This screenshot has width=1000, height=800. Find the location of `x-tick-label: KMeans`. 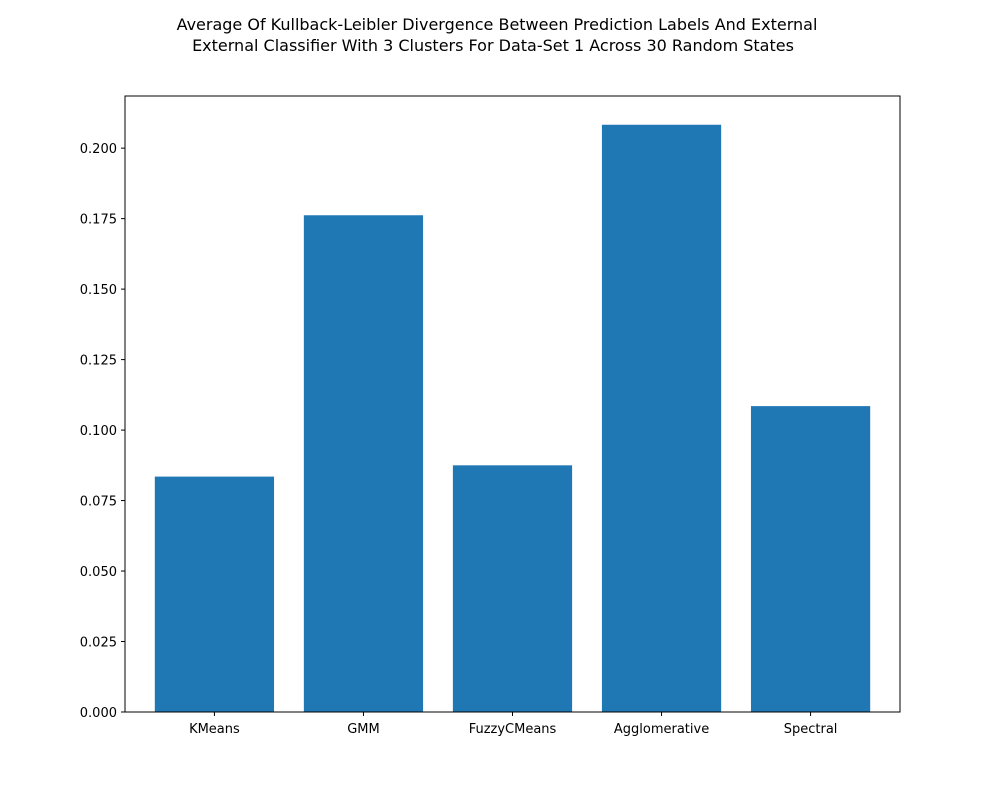

x-tick-label: KMeans is located at coordinates (214, 729).